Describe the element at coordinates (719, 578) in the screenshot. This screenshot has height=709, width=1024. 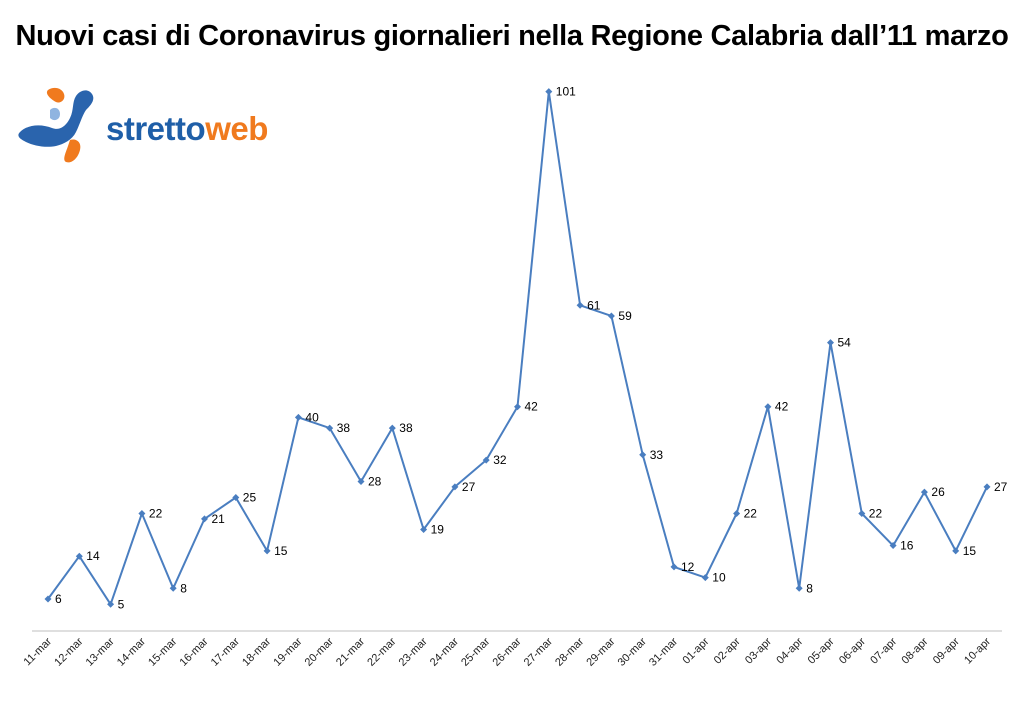
I see `data-label: 10` at that location.